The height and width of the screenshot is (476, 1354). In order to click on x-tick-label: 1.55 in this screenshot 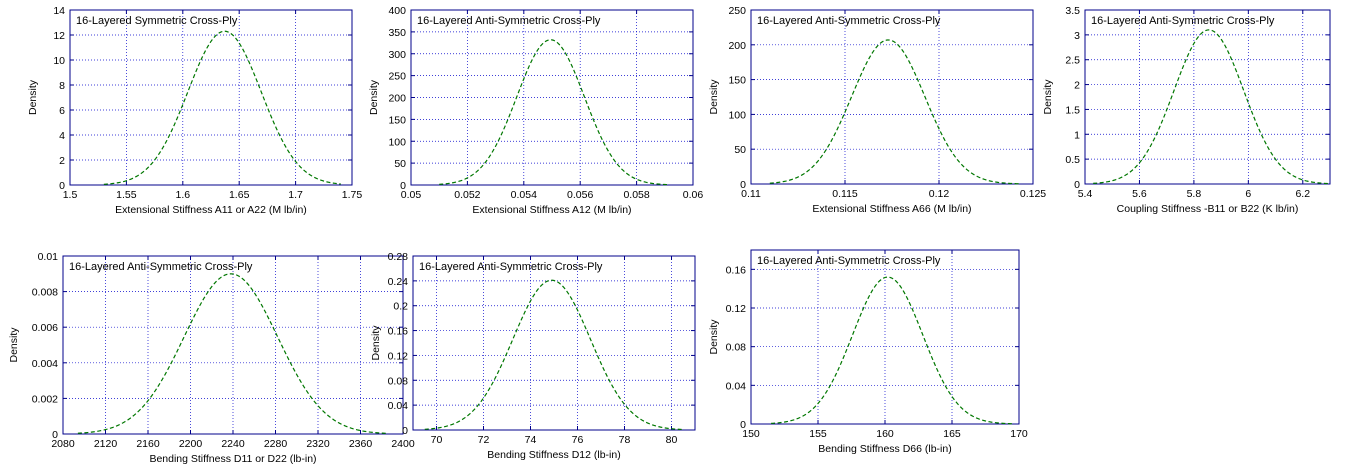, I will do `click(126, 195)`.